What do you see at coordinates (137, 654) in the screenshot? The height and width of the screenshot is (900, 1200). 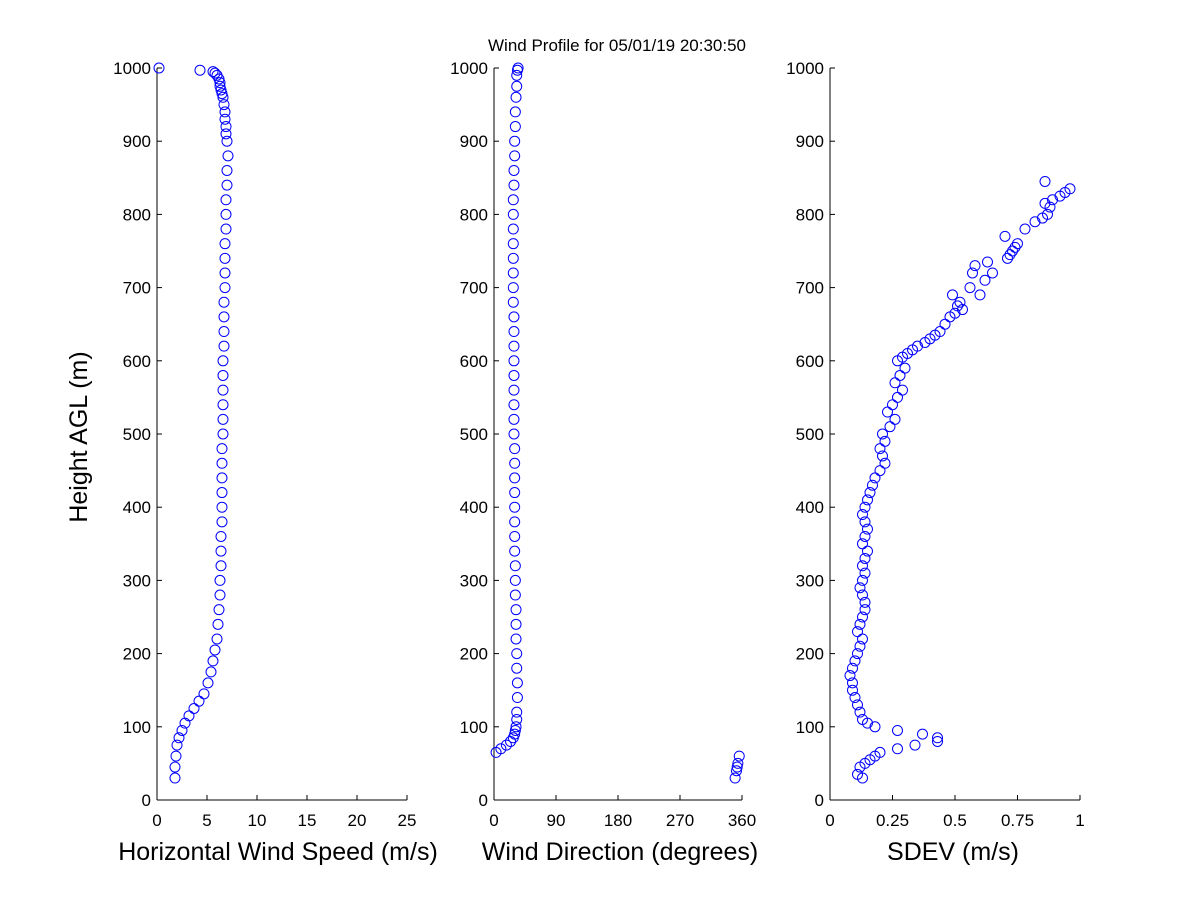 I see `y-tick-label: 200` at bounding box center [137, 654].